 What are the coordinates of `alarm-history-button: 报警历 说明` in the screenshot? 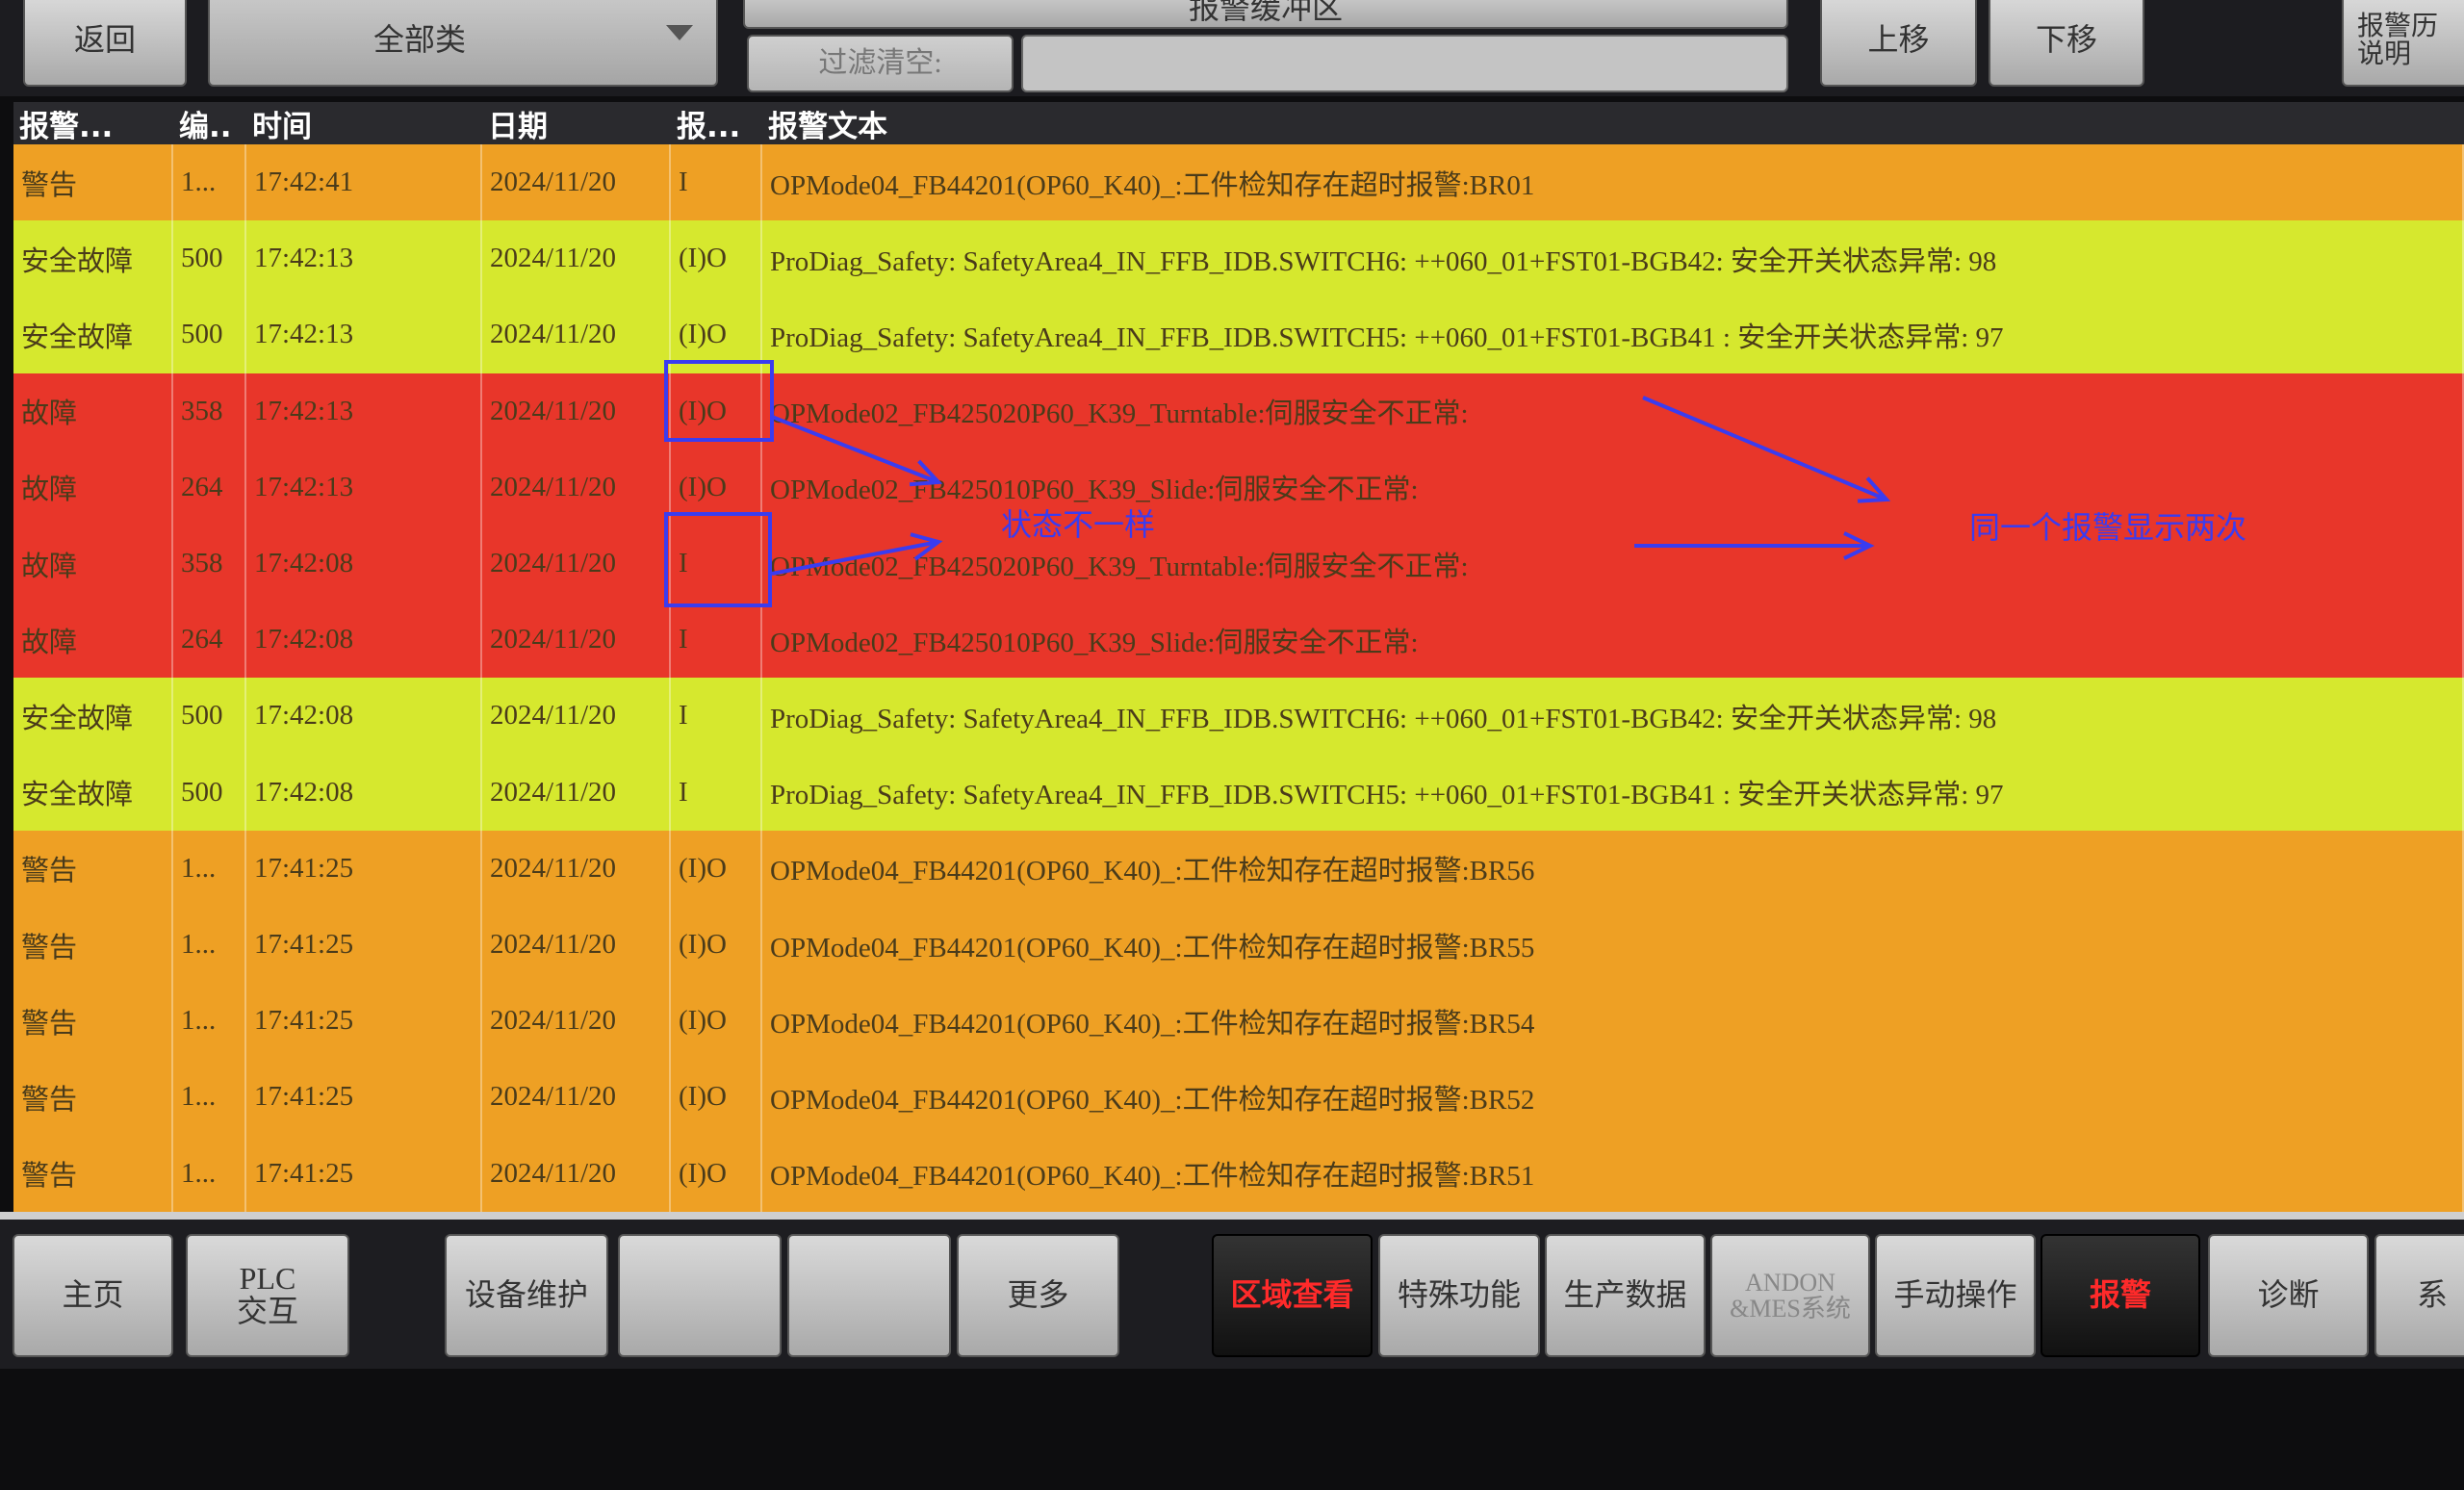 It's located at (2403, 43).